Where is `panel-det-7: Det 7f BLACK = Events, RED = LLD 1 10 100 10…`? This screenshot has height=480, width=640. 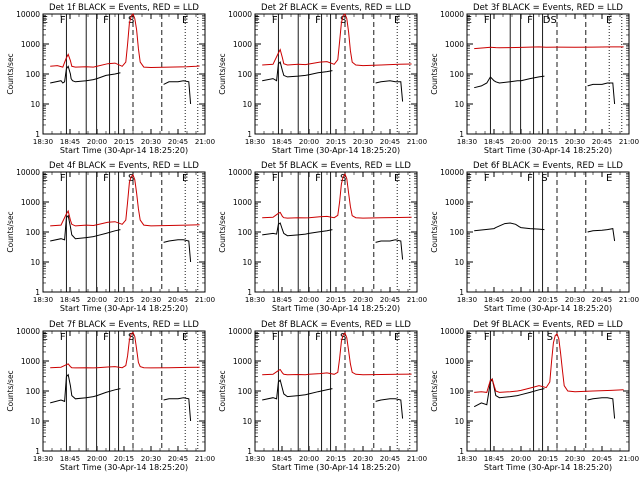 panel-det-7: Det 7f BLACK = Events, RED = LLD 1 10 100 10… is located at coordinates (110, 396).